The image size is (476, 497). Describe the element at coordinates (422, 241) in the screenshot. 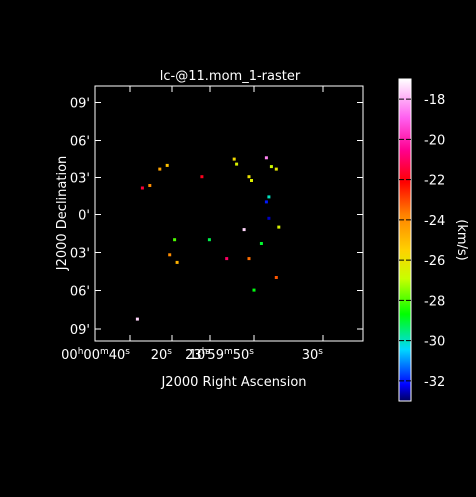

I see `colorbar-ticks: -18 -20 -22 -24 -26 -28 -30 -32` at that location.